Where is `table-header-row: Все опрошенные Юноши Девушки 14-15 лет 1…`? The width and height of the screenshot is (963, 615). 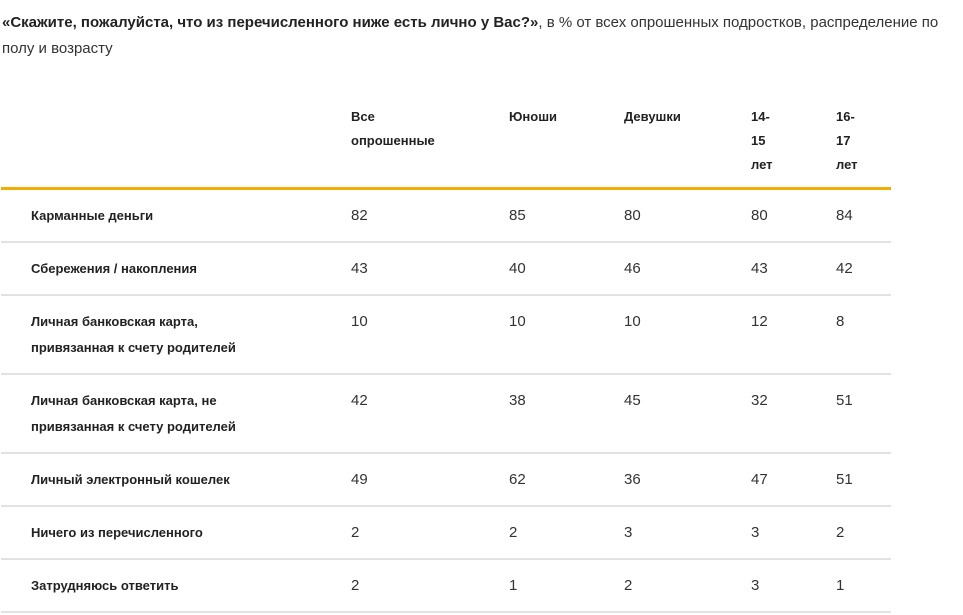
table-header-row: Все опрошенные Юноши Девушки 14-15 лет 1… is located at coordinates (446, 147).